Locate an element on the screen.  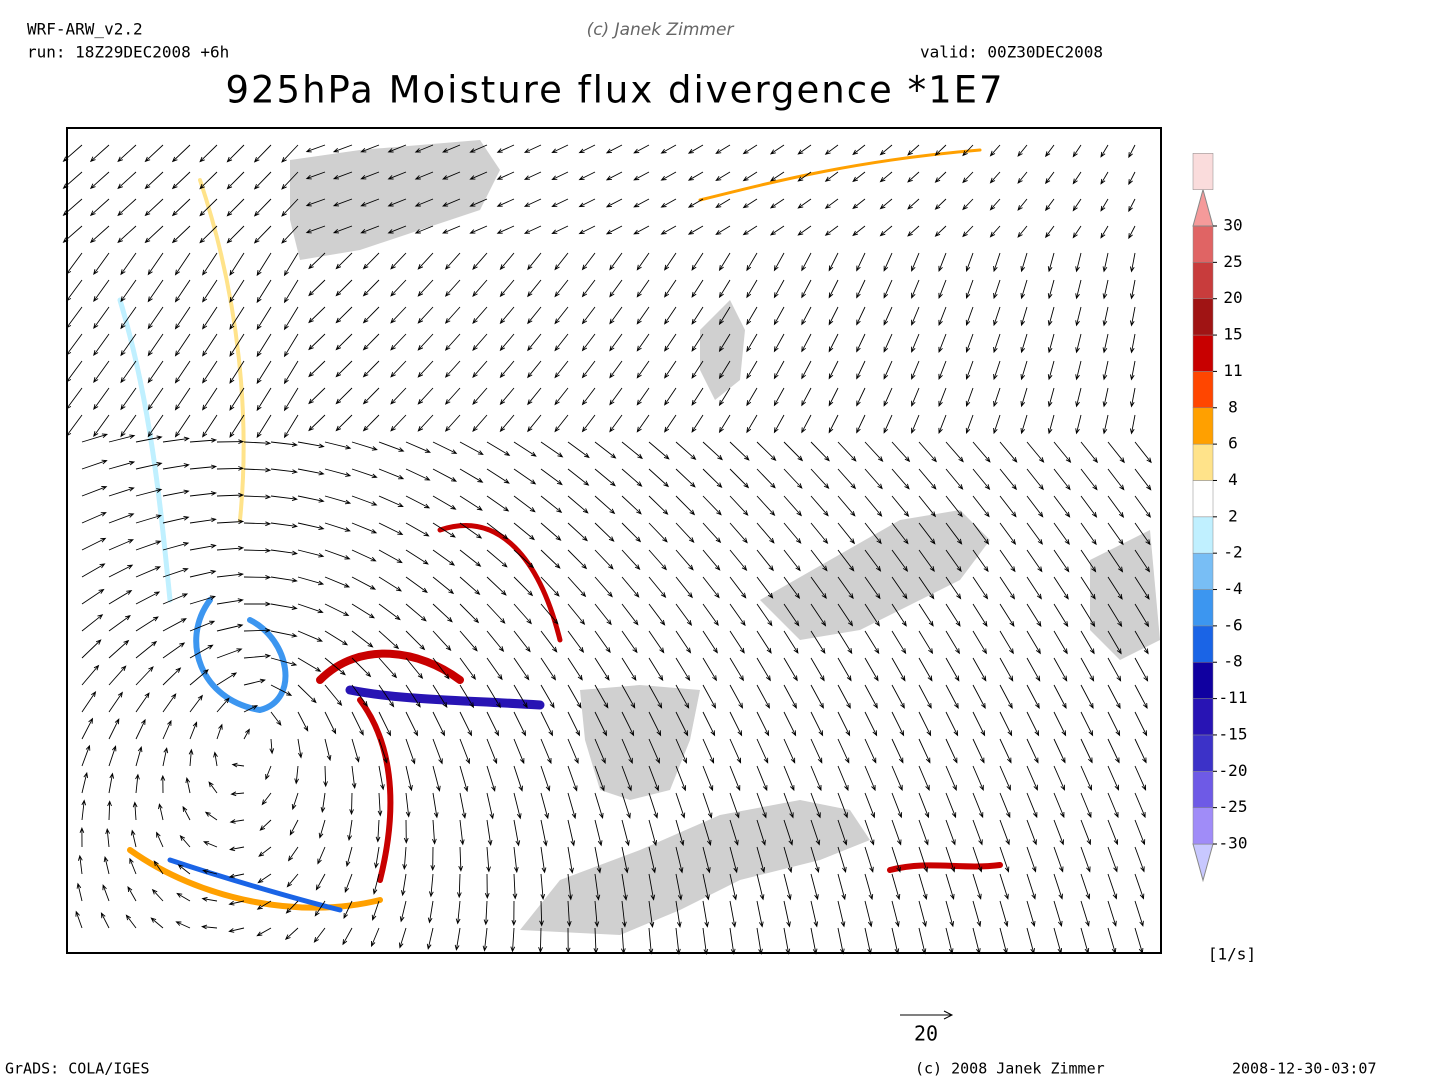
colorbar-segment is located at coordinates (1203, 317).